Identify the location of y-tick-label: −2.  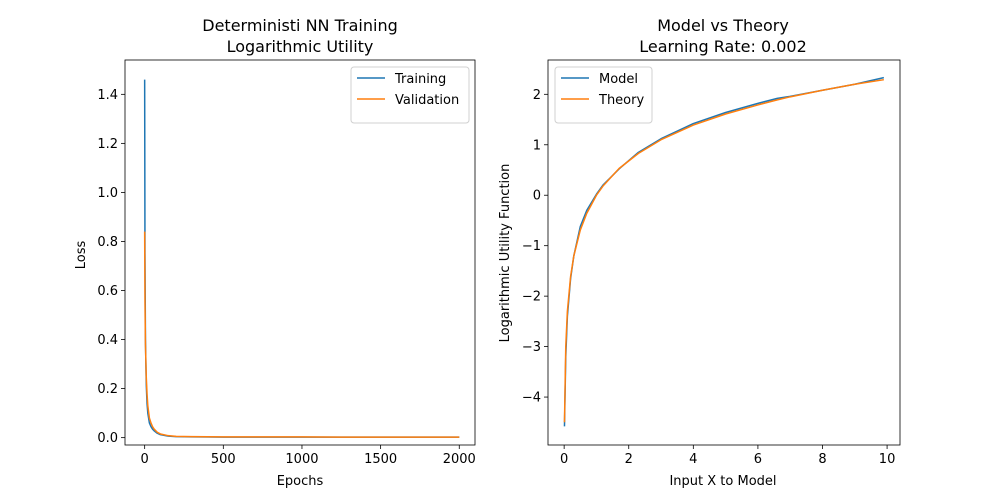
(531, 297).